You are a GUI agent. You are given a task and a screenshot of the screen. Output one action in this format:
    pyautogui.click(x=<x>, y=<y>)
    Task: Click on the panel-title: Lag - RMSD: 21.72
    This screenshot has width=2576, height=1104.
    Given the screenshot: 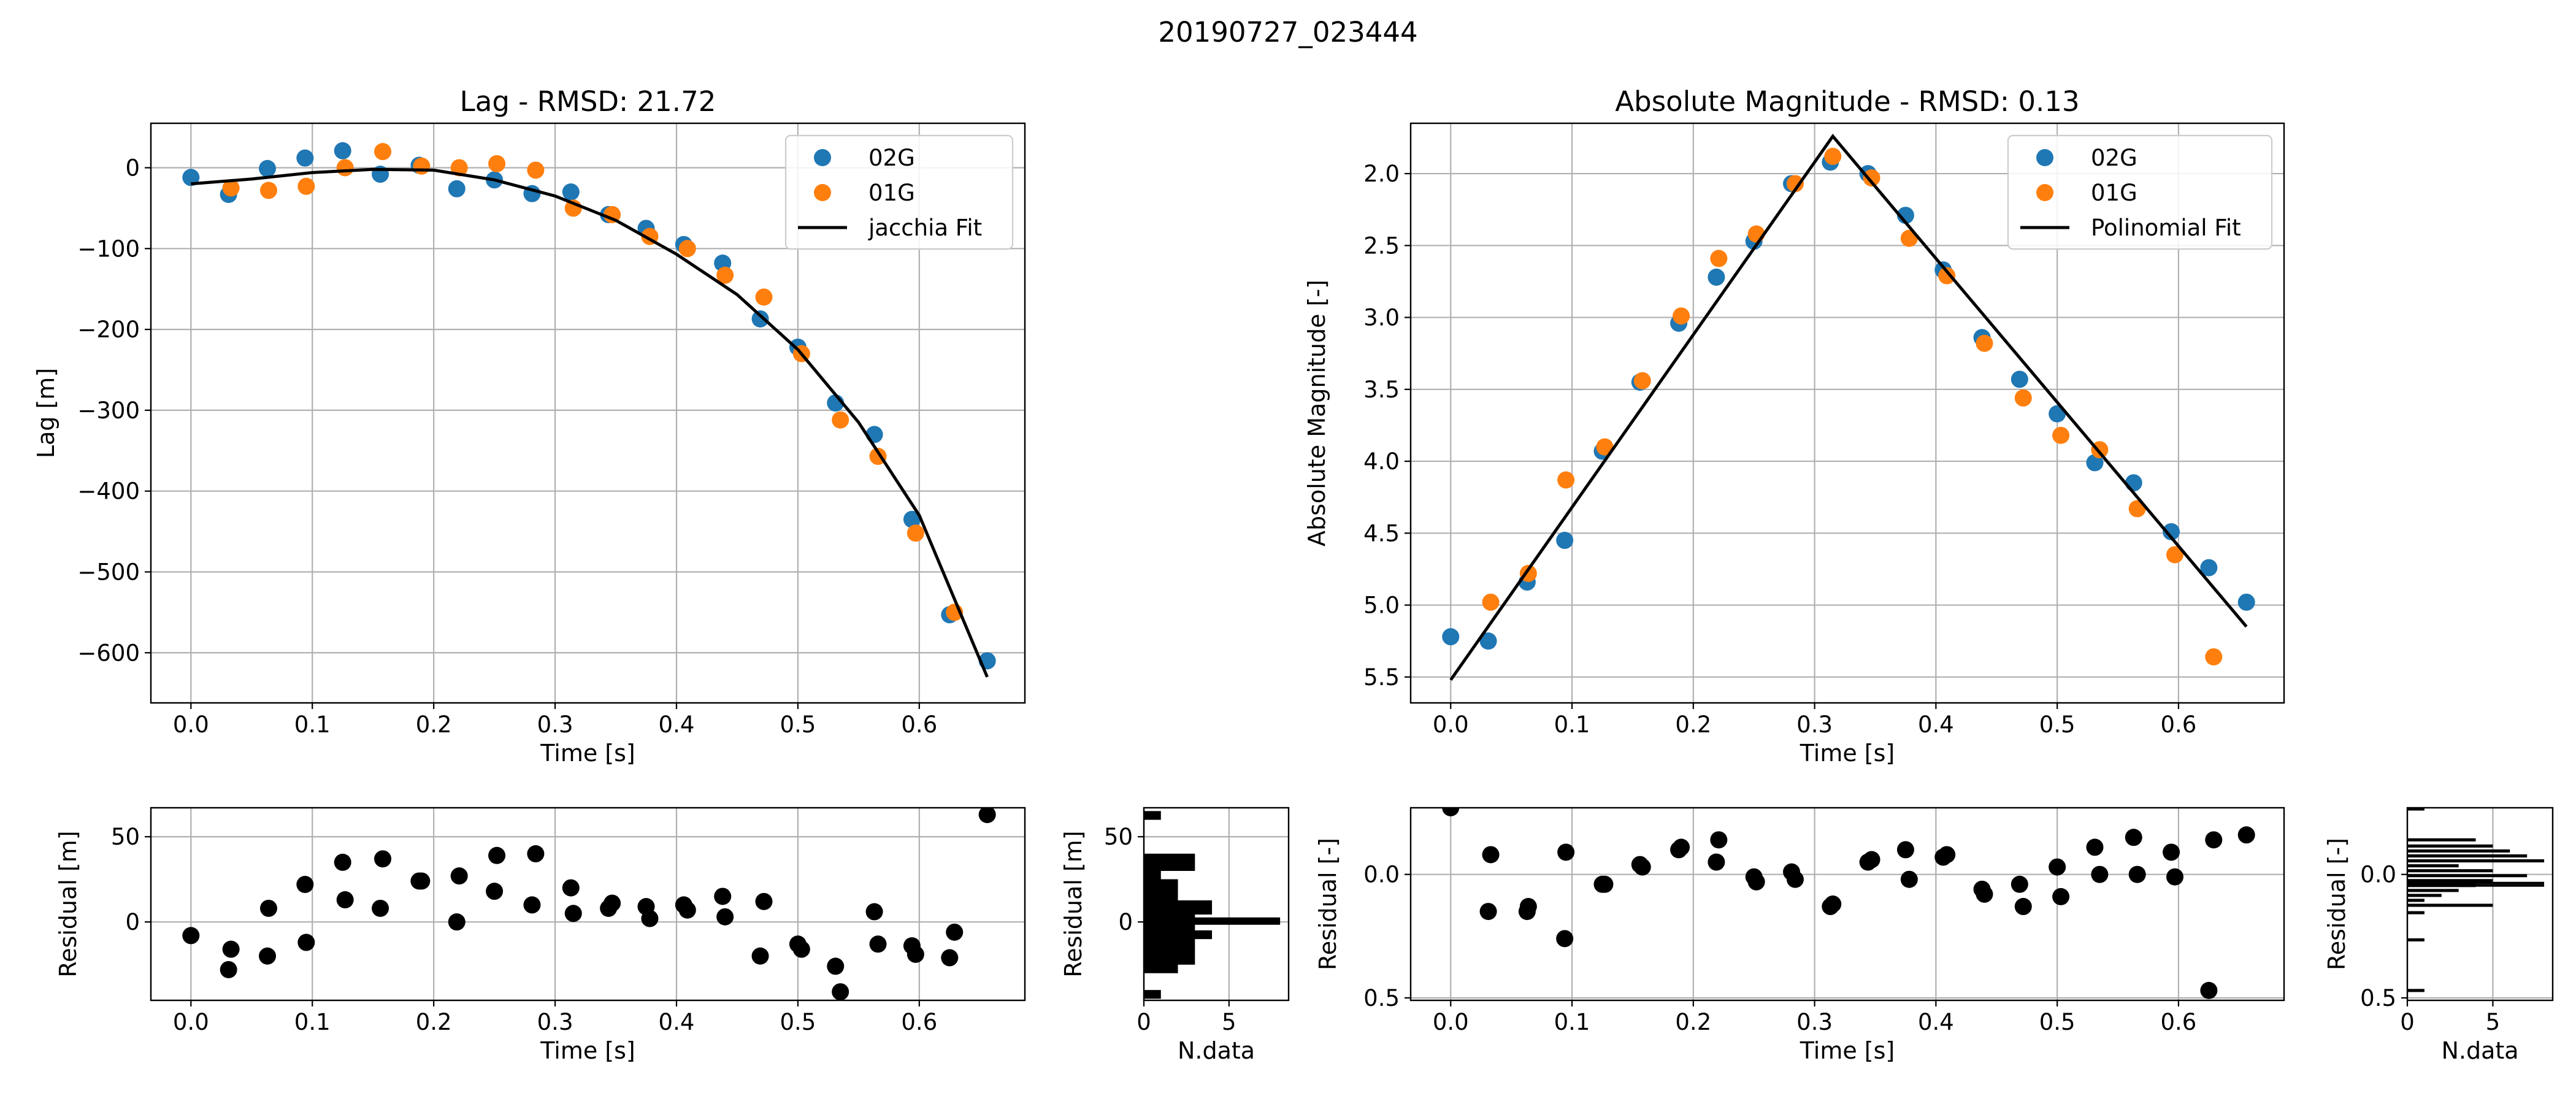 What is the action you would take?
    pyautogui.click(x=588, y=101)
    